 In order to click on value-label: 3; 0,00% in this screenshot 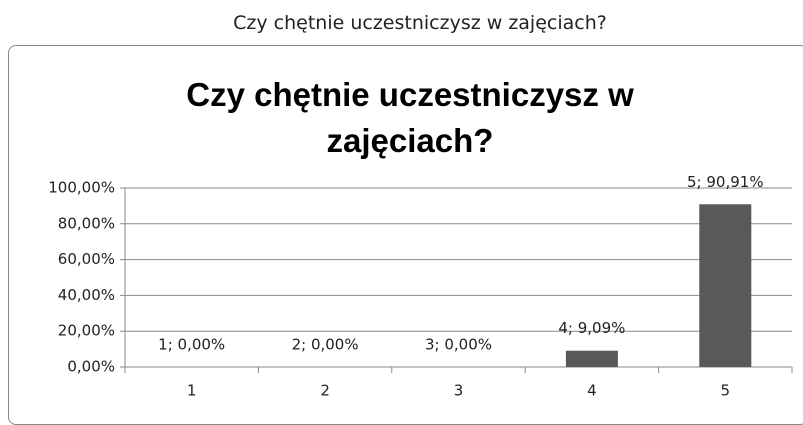, I will do `click(458, 345)`.